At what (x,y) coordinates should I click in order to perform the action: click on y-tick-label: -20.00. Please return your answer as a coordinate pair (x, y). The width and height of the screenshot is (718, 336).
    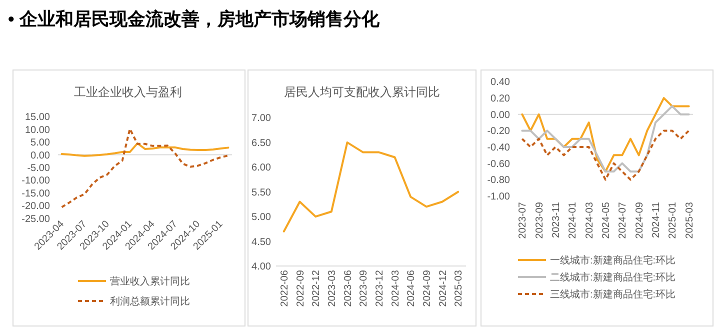
    Looking at the image, I should click on (36, 206).